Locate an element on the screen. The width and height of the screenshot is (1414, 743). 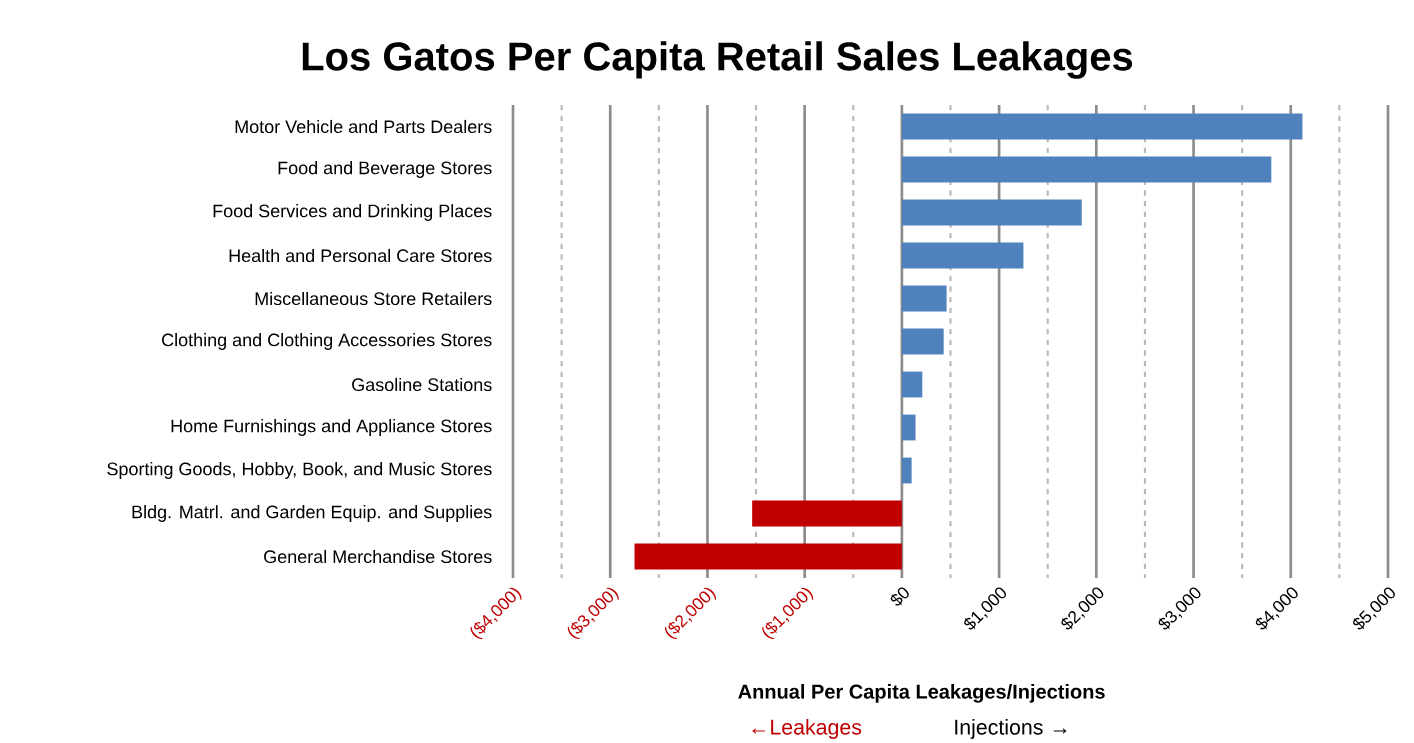
y-tick-label: Motor Vehicle and Parts Dealers is located at coordinates (363, 126).